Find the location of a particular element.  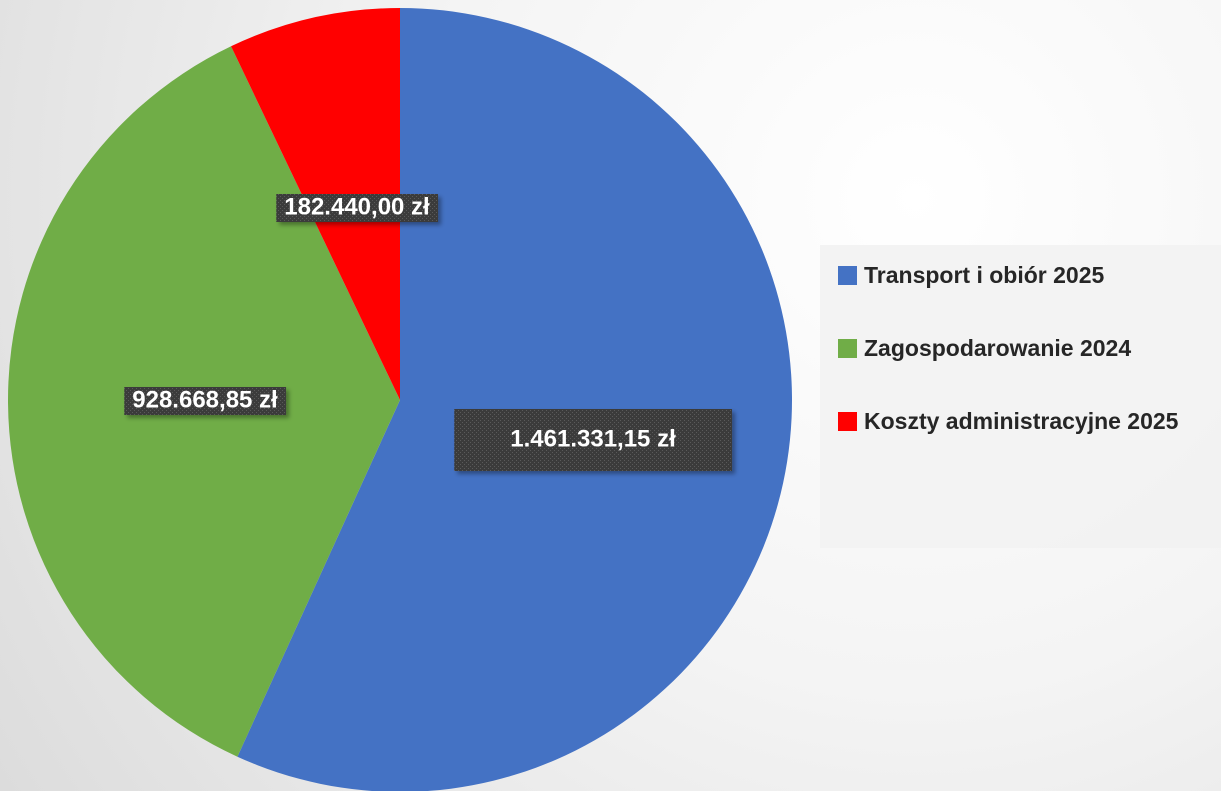

data-label: 182.440,00 zł is located at coordinates (357, 207).